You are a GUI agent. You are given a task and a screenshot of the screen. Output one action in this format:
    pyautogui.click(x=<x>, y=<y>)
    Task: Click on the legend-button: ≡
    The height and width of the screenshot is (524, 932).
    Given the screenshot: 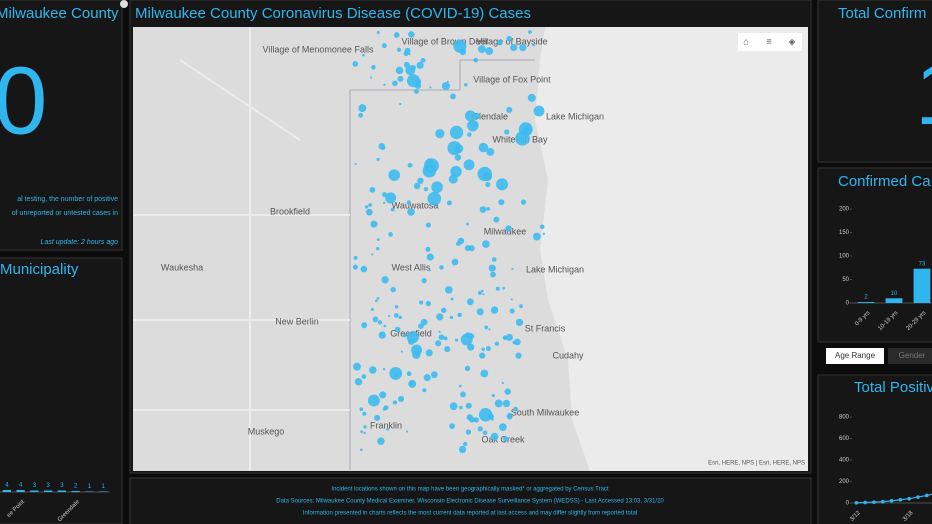 What is the action you would take?
    pyautogui.click(x=768, y=41)
    